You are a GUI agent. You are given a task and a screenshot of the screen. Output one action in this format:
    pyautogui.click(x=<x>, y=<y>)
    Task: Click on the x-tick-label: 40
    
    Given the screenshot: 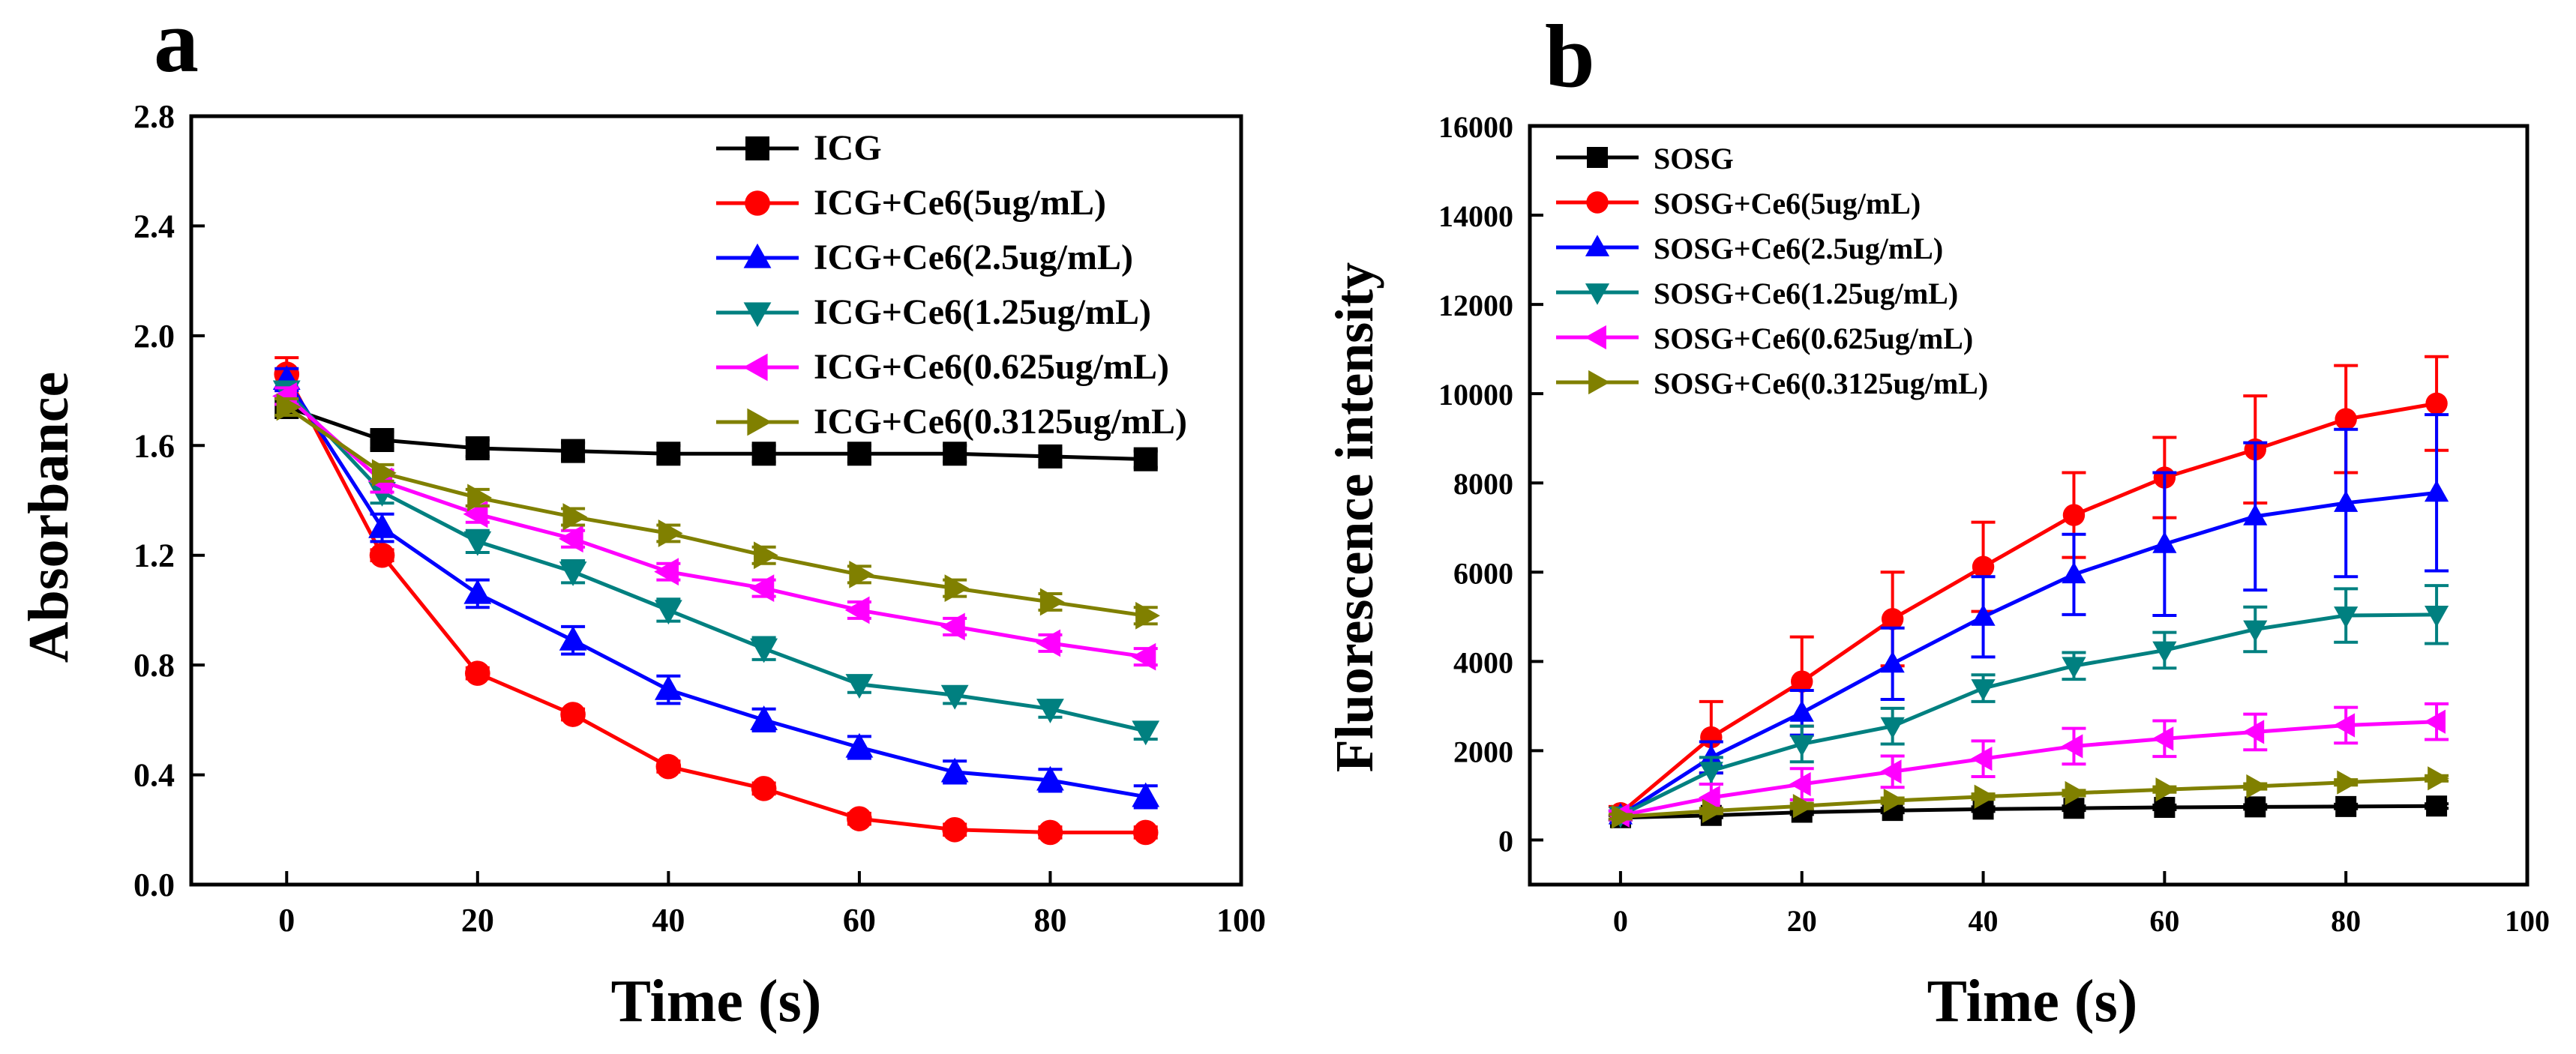 What is the action you would take?
    pyautogui.click(x=1984, y=921)
    